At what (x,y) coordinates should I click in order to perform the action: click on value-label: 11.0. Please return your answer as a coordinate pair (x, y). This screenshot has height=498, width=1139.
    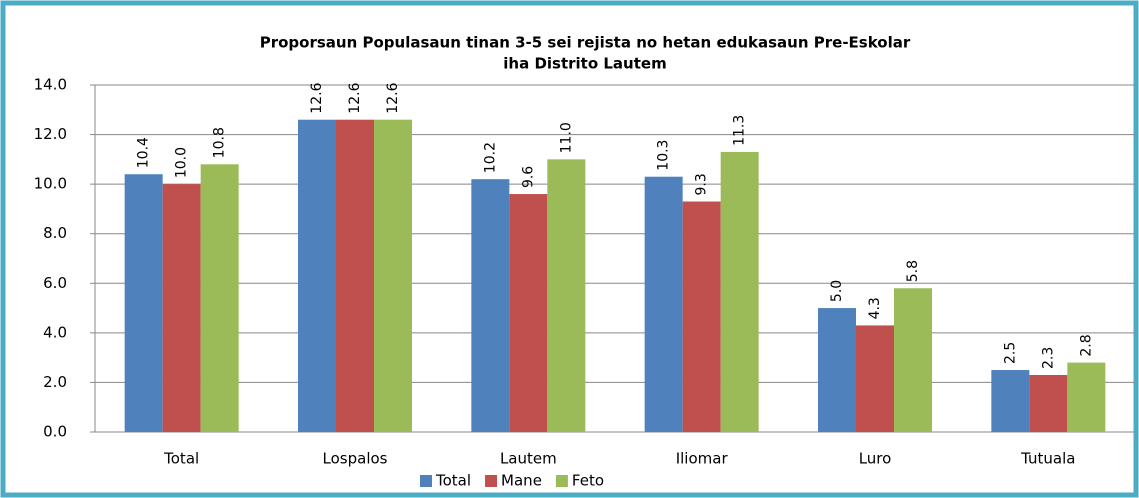
    Looking at the image, I should click on (566, 137).